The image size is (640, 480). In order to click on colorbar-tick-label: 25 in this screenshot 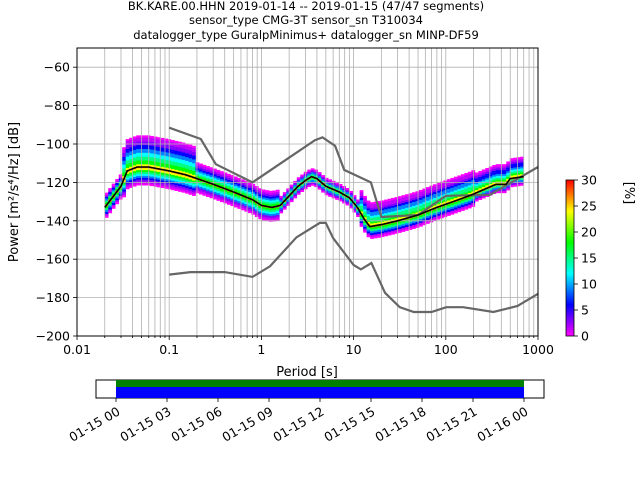, I will do `click(589, 206)`.